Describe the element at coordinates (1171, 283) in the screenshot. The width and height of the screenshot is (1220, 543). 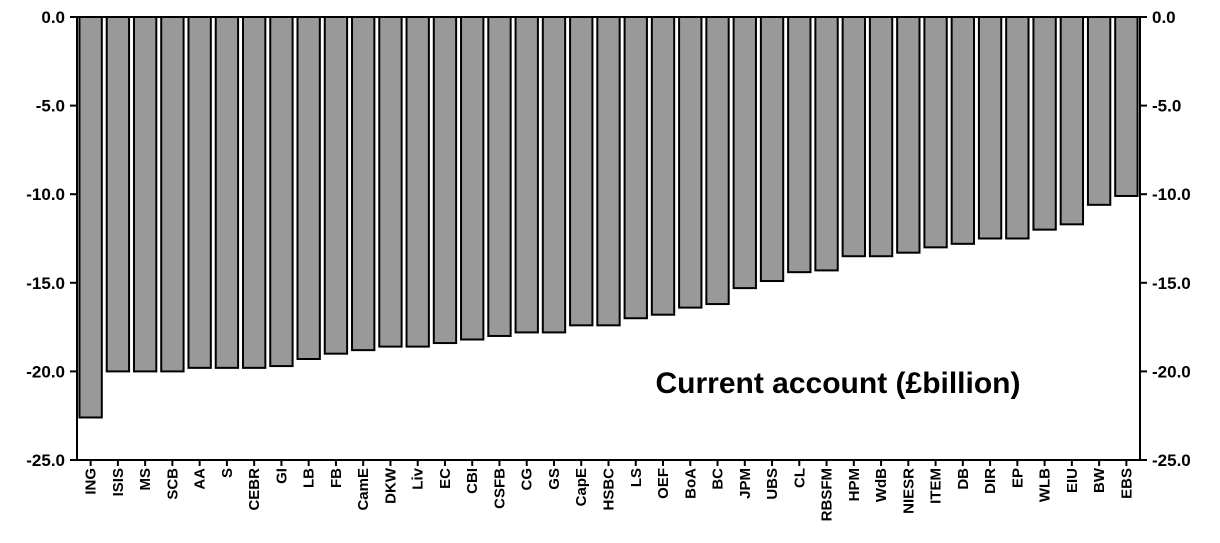
I see `y-tick-label-right: -15.0` at that location.